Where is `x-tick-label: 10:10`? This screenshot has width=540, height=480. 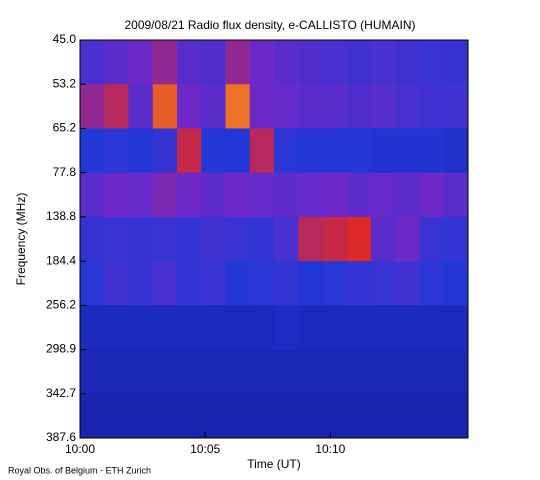
x-tick-label: 10:10 is located at coordinates (330, 449).